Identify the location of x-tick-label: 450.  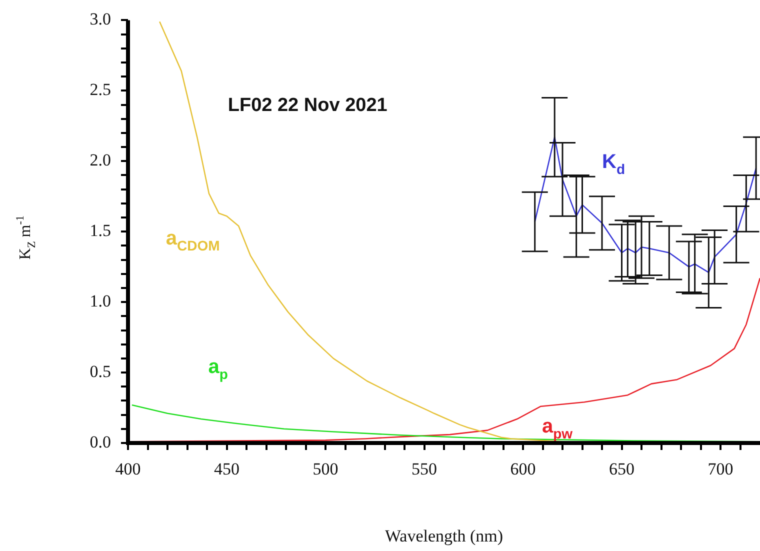
(227, 469).